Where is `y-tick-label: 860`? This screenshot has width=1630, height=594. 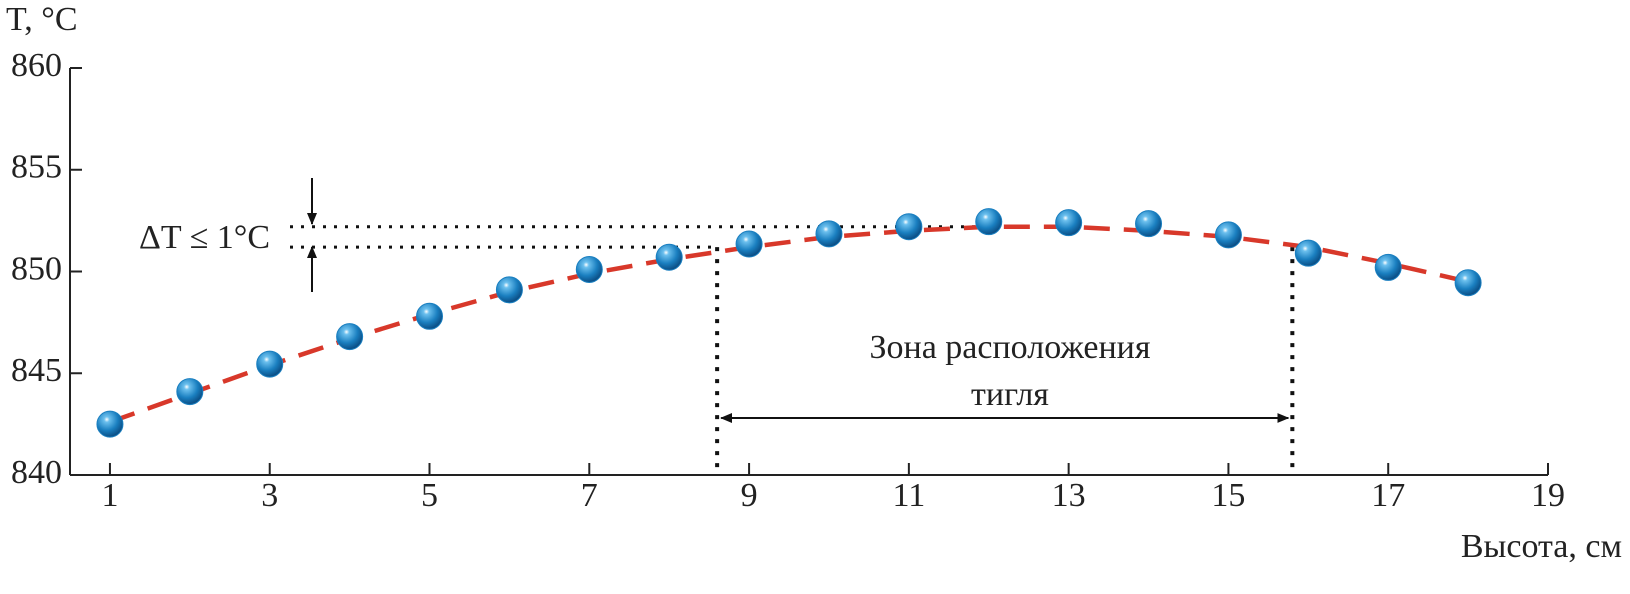
y-tick-label: 860 is located at coordinates (36, 65).